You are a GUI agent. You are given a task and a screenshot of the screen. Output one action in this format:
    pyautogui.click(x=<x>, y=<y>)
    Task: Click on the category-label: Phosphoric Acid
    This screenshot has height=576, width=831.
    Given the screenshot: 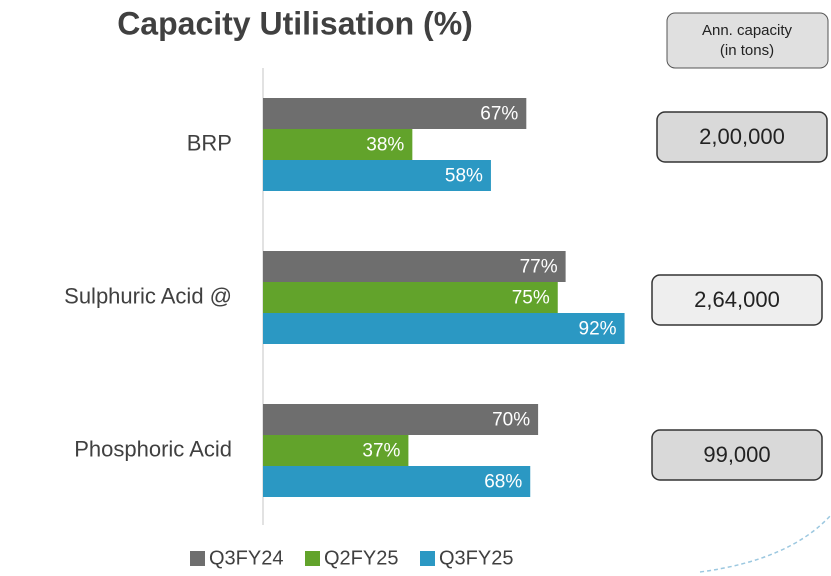 What is the action you would take?
    pyautogui.click(x=153, y=448)
    